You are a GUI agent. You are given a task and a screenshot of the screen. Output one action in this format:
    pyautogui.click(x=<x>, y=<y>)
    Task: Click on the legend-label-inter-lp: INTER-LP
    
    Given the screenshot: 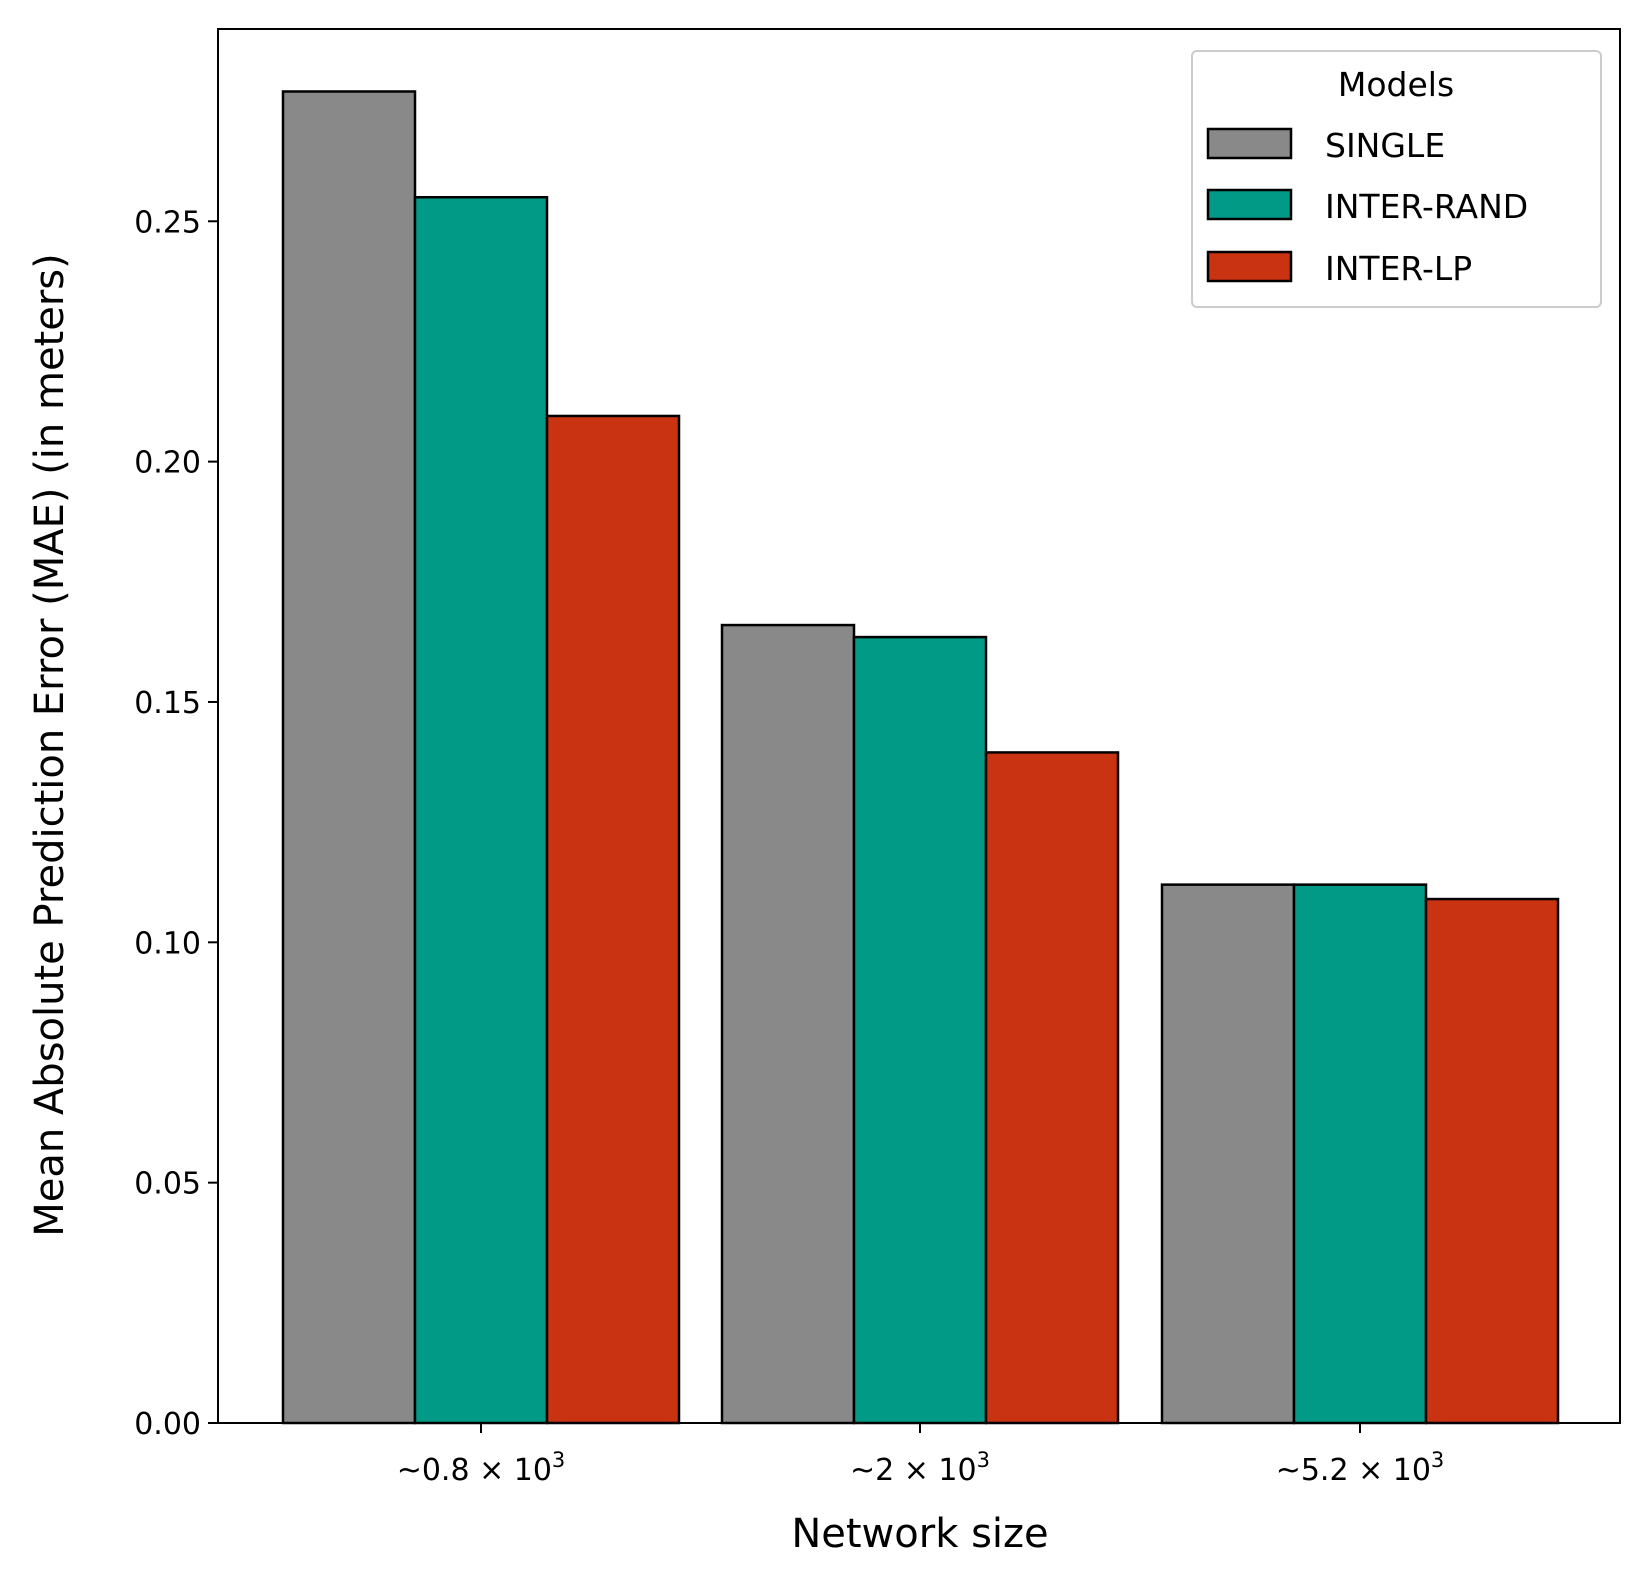 What is the action you would take?
    pyautogui.click(x=1398, y=268)
    